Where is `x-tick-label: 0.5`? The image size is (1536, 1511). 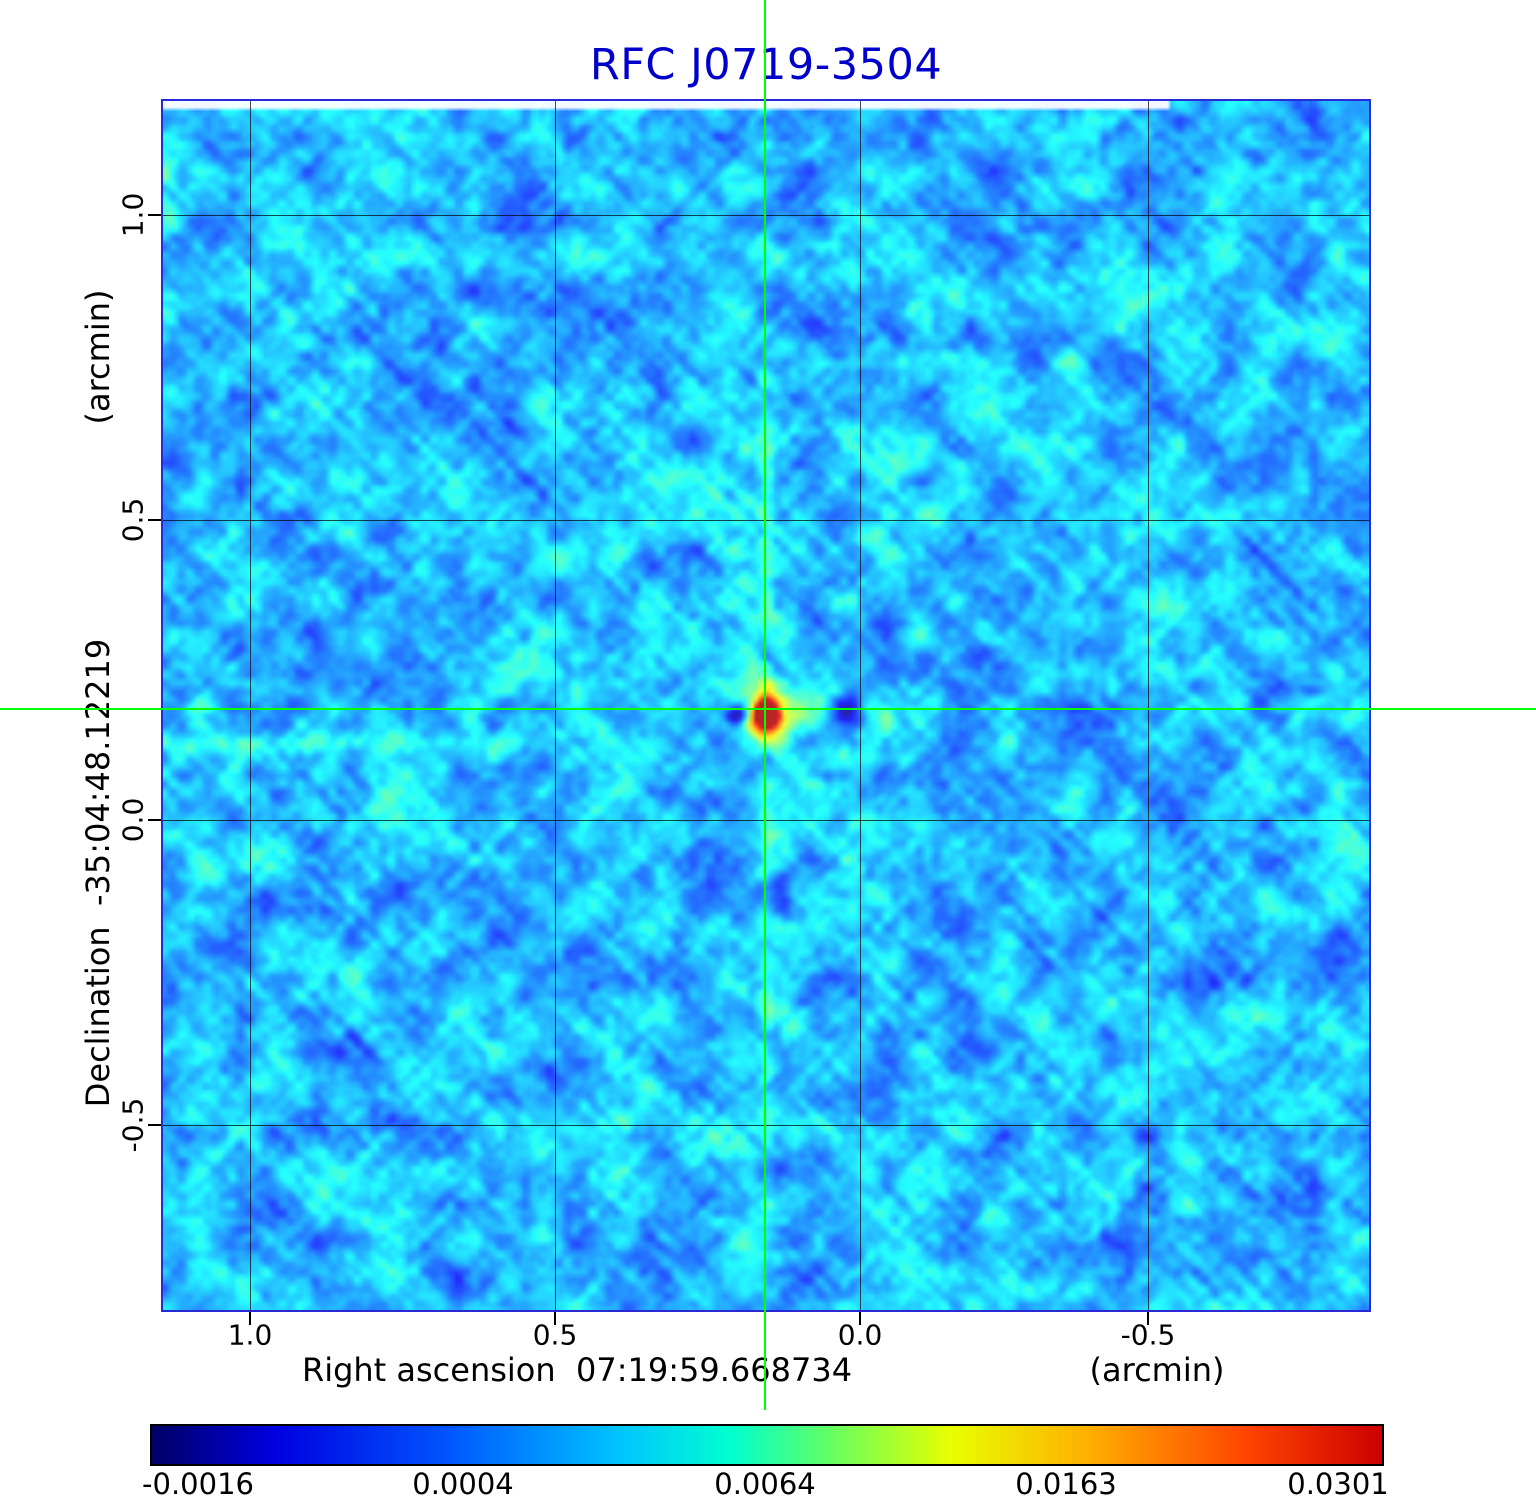
x-tick-label: 0.5 is located at coordinates (555, 1335).